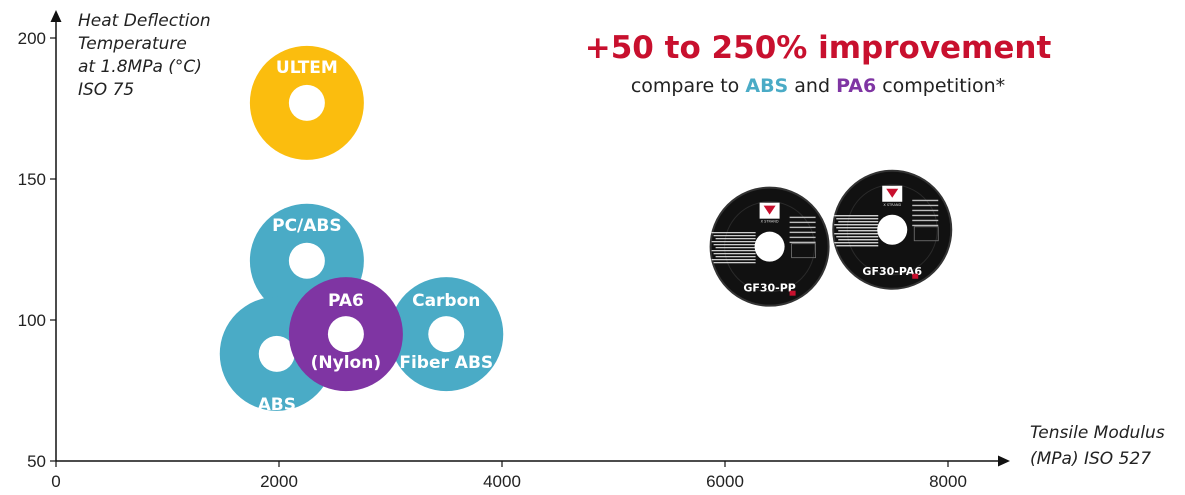 This screenshot has height=495, width=1185. I want to click on subtitle-pa6: PA6, so click(856, 86).